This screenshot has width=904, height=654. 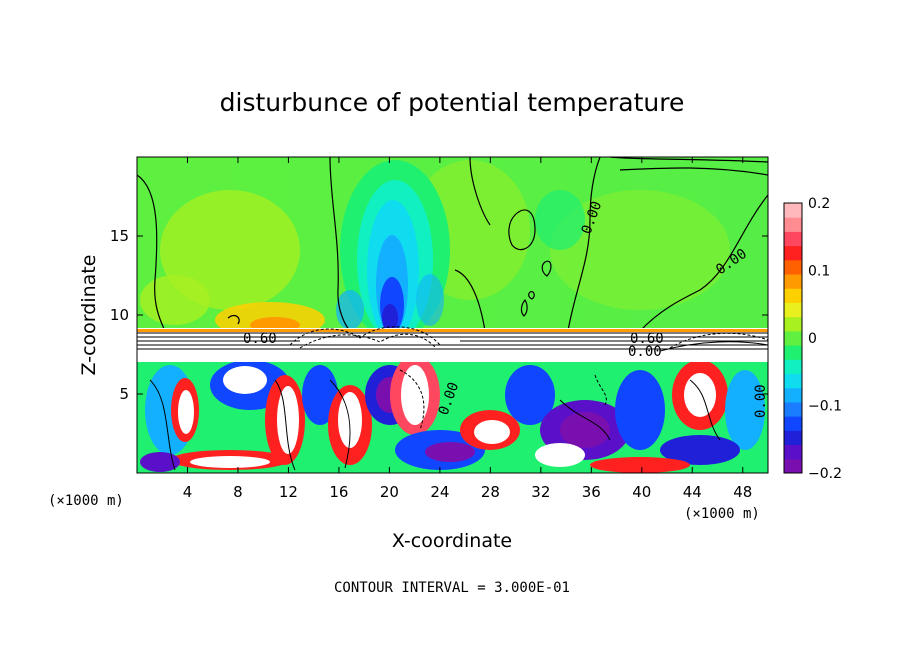 What do you see at coordinates (238, 492) in the screenshot?
I see `x-tick-label: 8` at bounding box center [238, 492].